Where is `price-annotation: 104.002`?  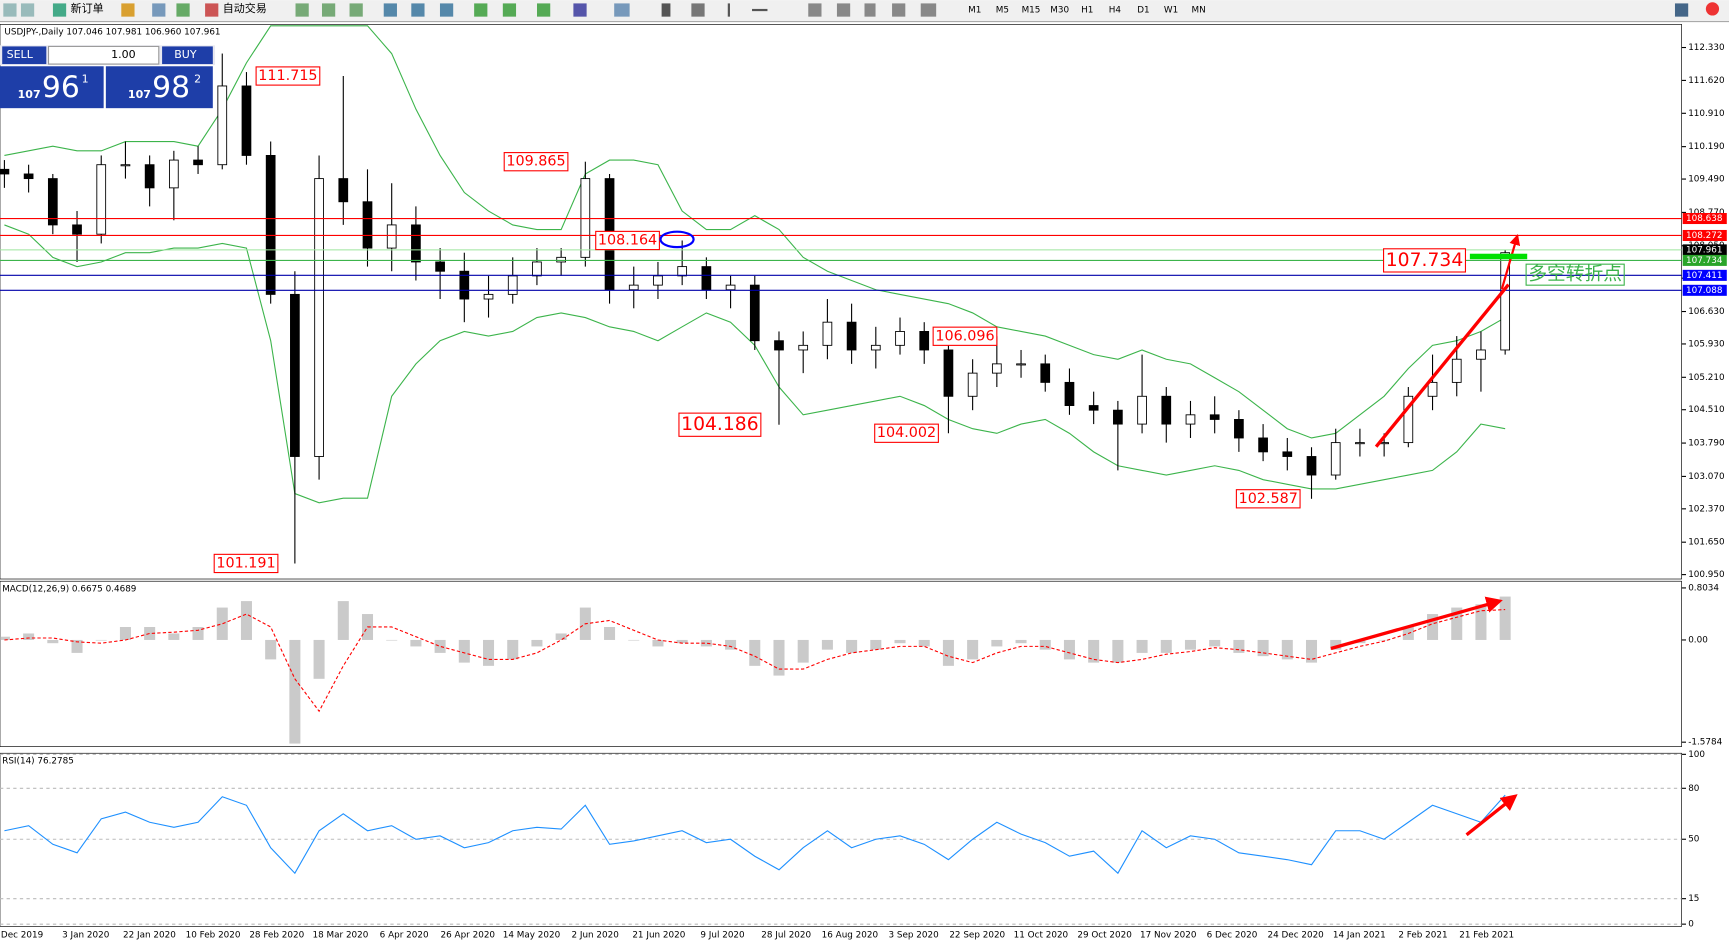
price-annotation: 104.002 is located at coordinates (906, 433).